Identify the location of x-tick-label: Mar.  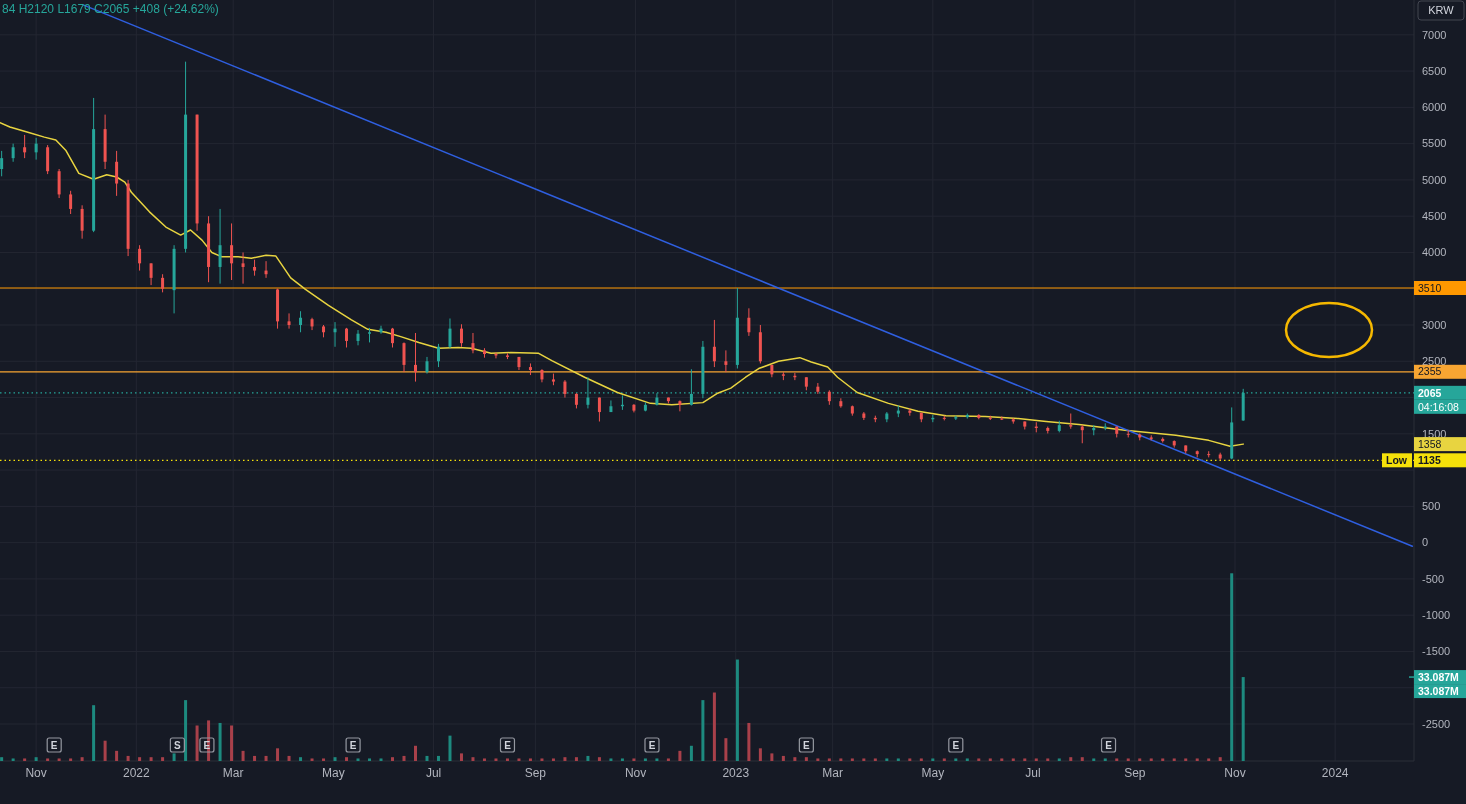
(832, 773).